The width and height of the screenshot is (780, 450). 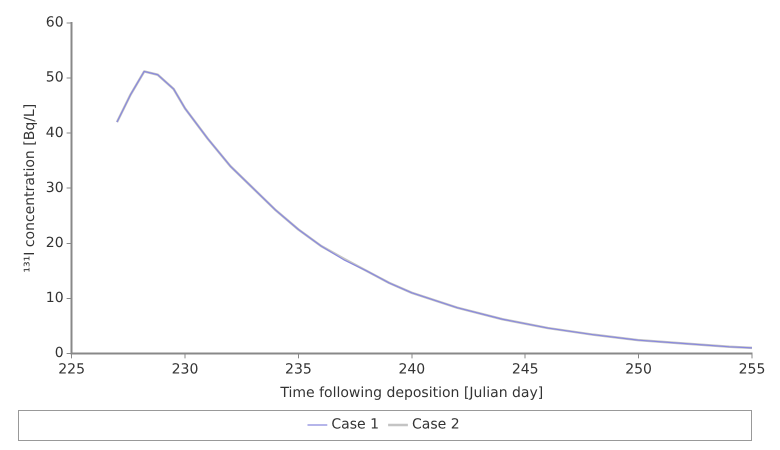 What do you see at coordinates (55, 298) in the screenshot?
I see `y-tick-label: 10` at bounding box center [55, 298].